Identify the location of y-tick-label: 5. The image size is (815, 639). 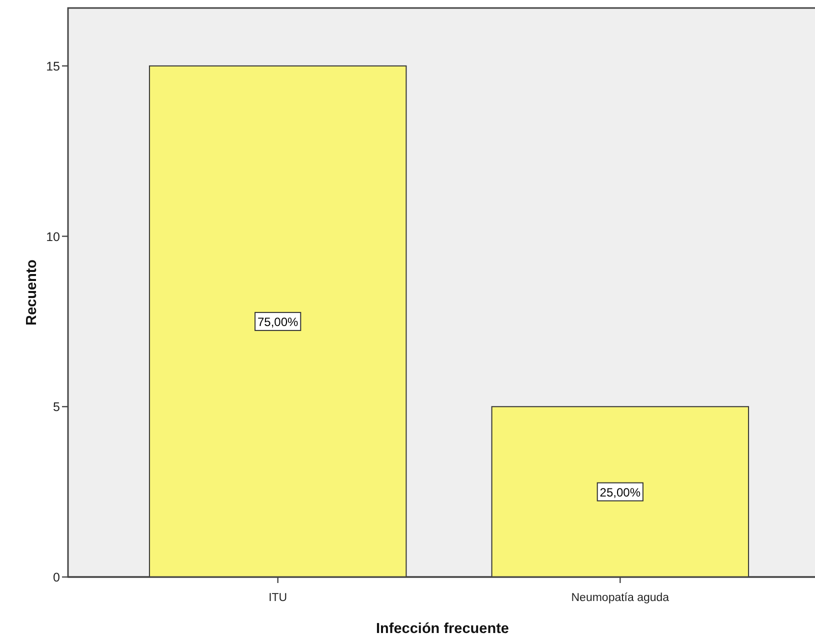
(56, 407).